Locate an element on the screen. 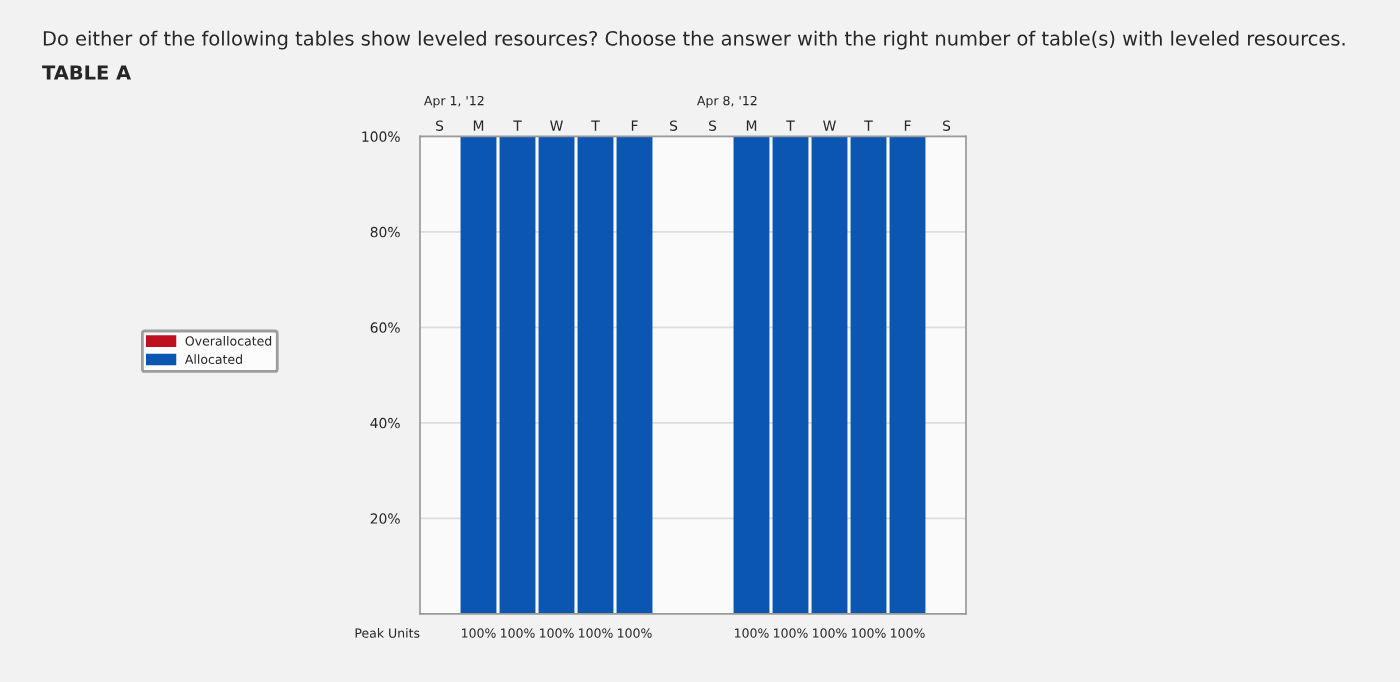  text: TABLE A is located at coordinates (87, 72).